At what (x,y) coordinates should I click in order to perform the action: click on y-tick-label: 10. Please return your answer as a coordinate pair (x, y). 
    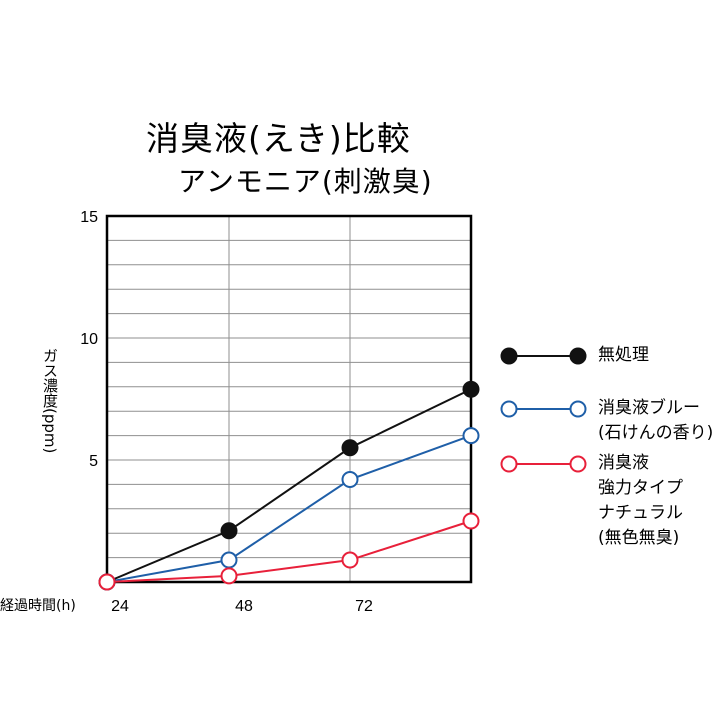
    Looking at the image, I should click on (89, 339).